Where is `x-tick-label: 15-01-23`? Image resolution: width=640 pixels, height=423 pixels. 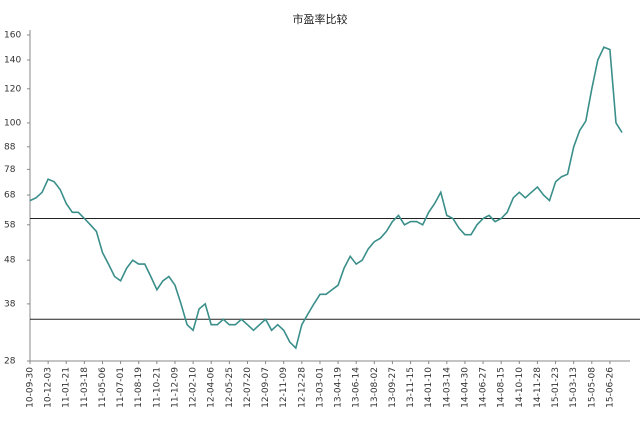 x-tick-label: 15-01-23 is located at coordinates (556, 387).